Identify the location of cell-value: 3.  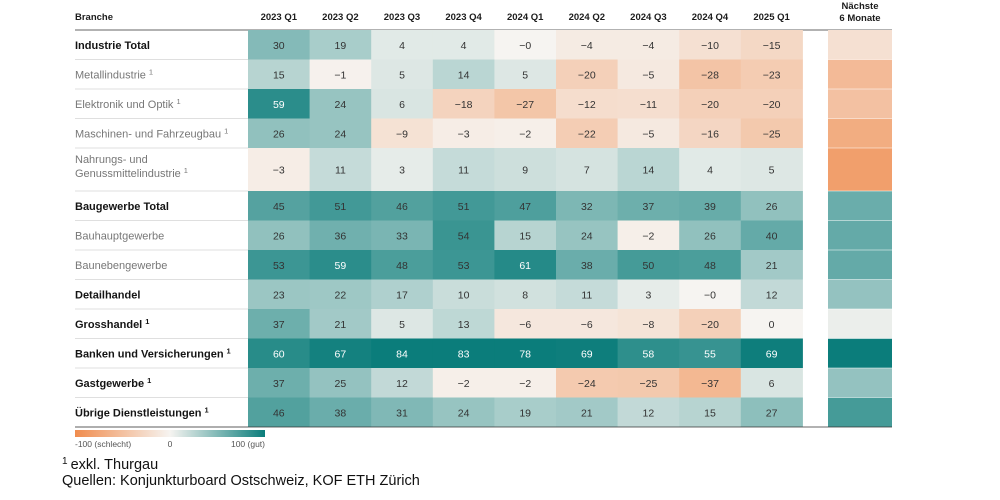
(648, 295).